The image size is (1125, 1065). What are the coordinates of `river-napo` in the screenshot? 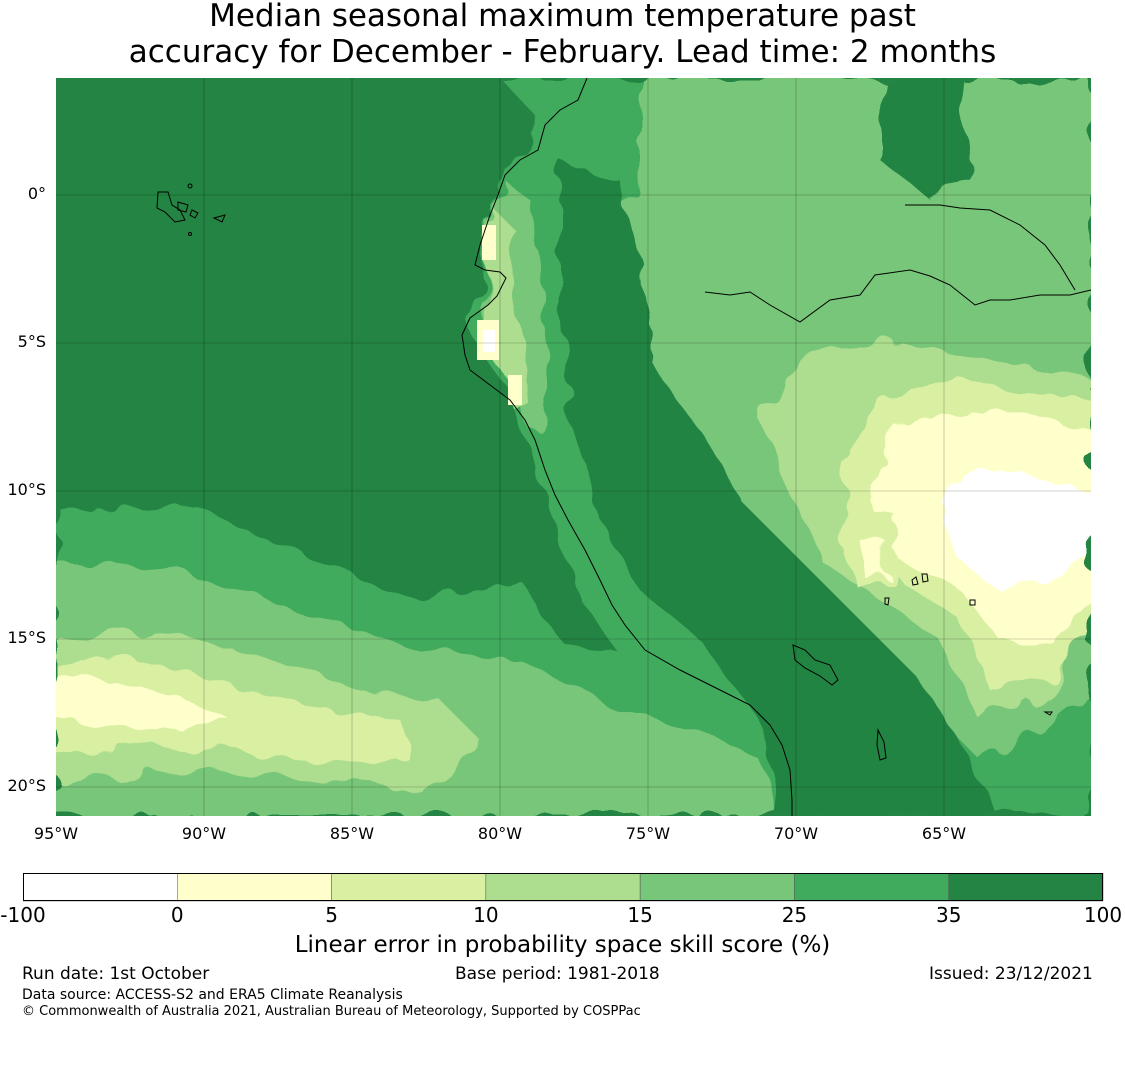 It's located at (990, 247).